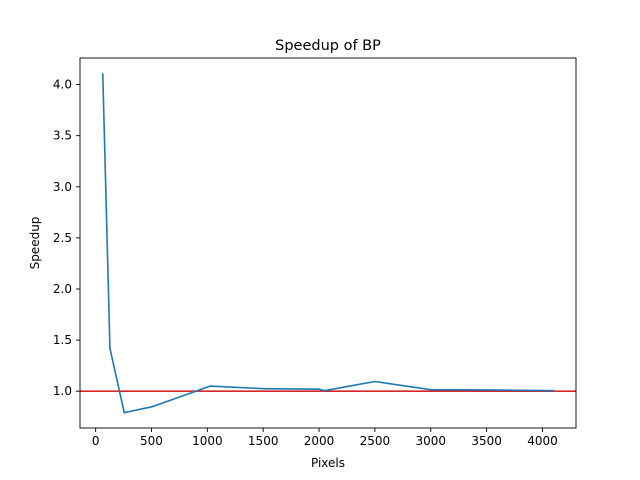  I want to click on y-tick-label-6: 4.0, so click(62, 85).